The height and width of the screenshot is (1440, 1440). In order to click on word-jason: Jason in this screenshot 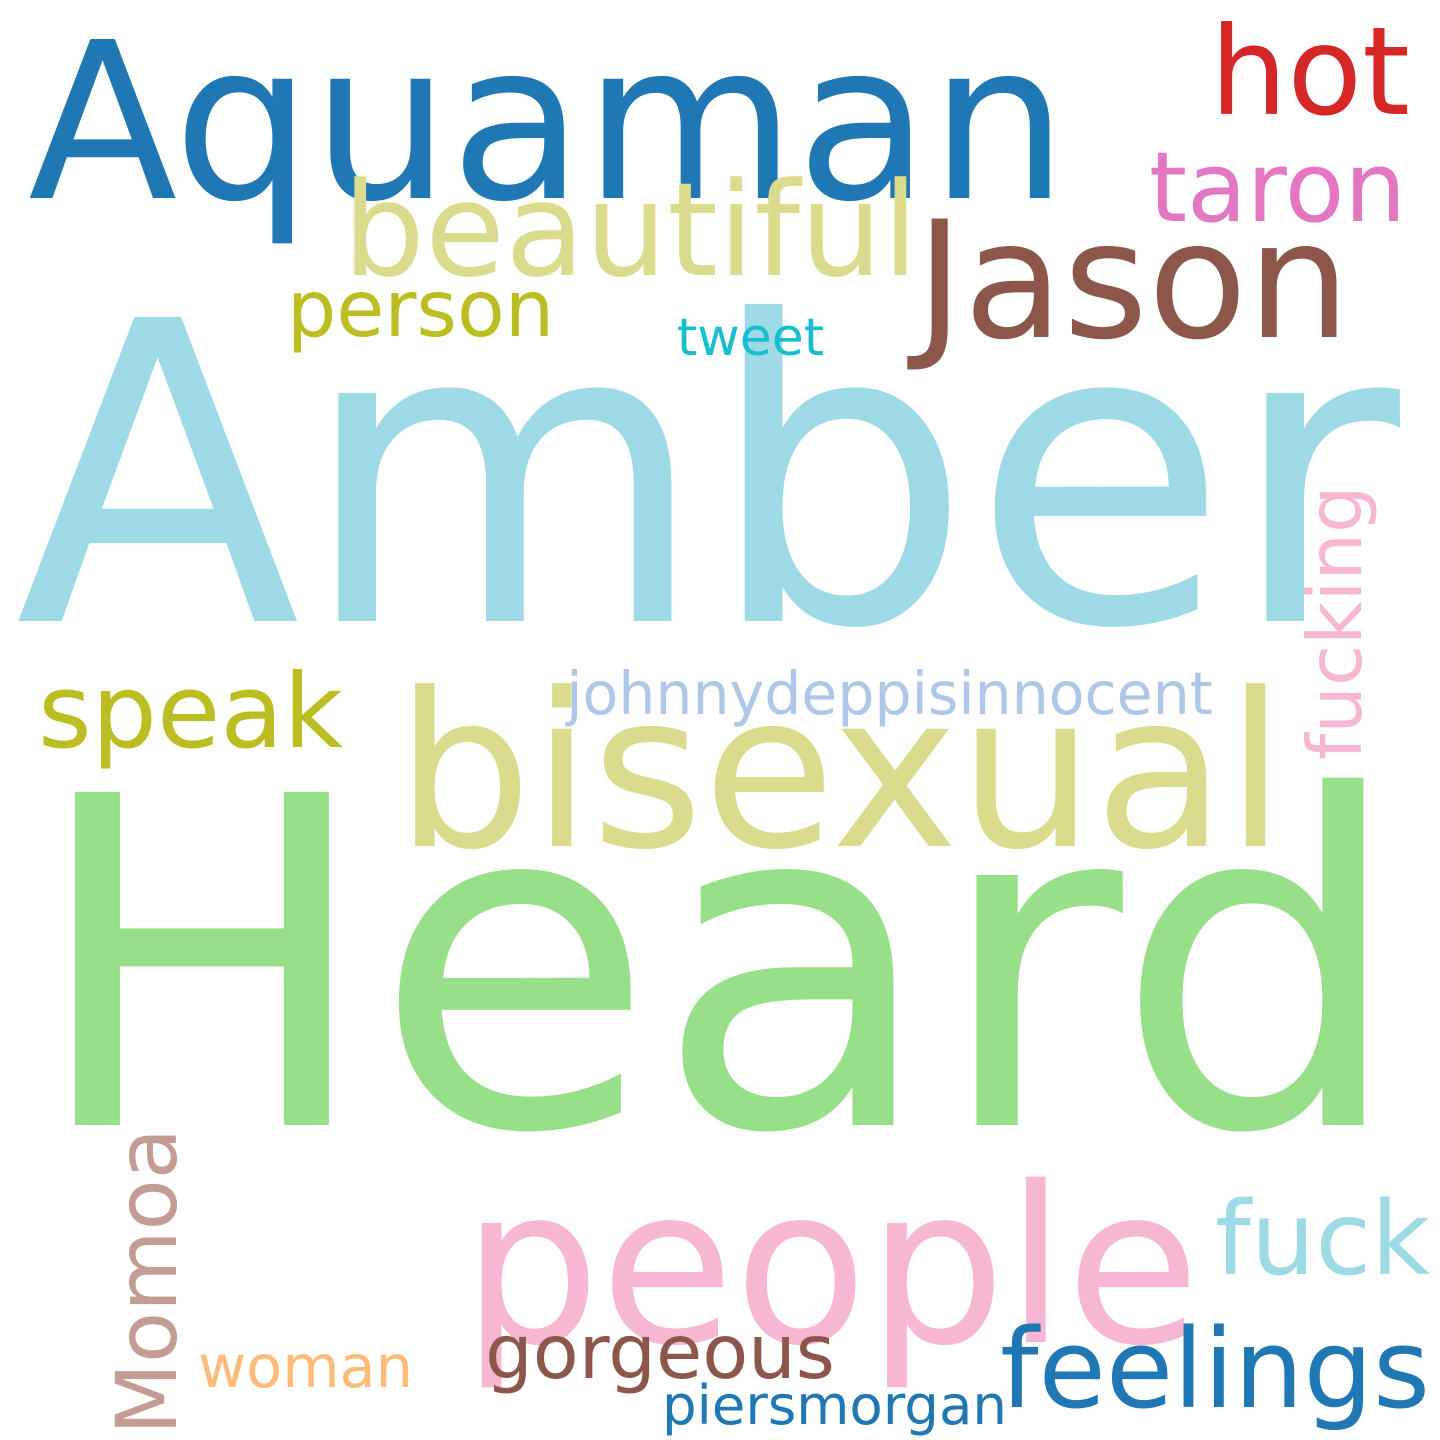, I will do `click(1133, 282)`.